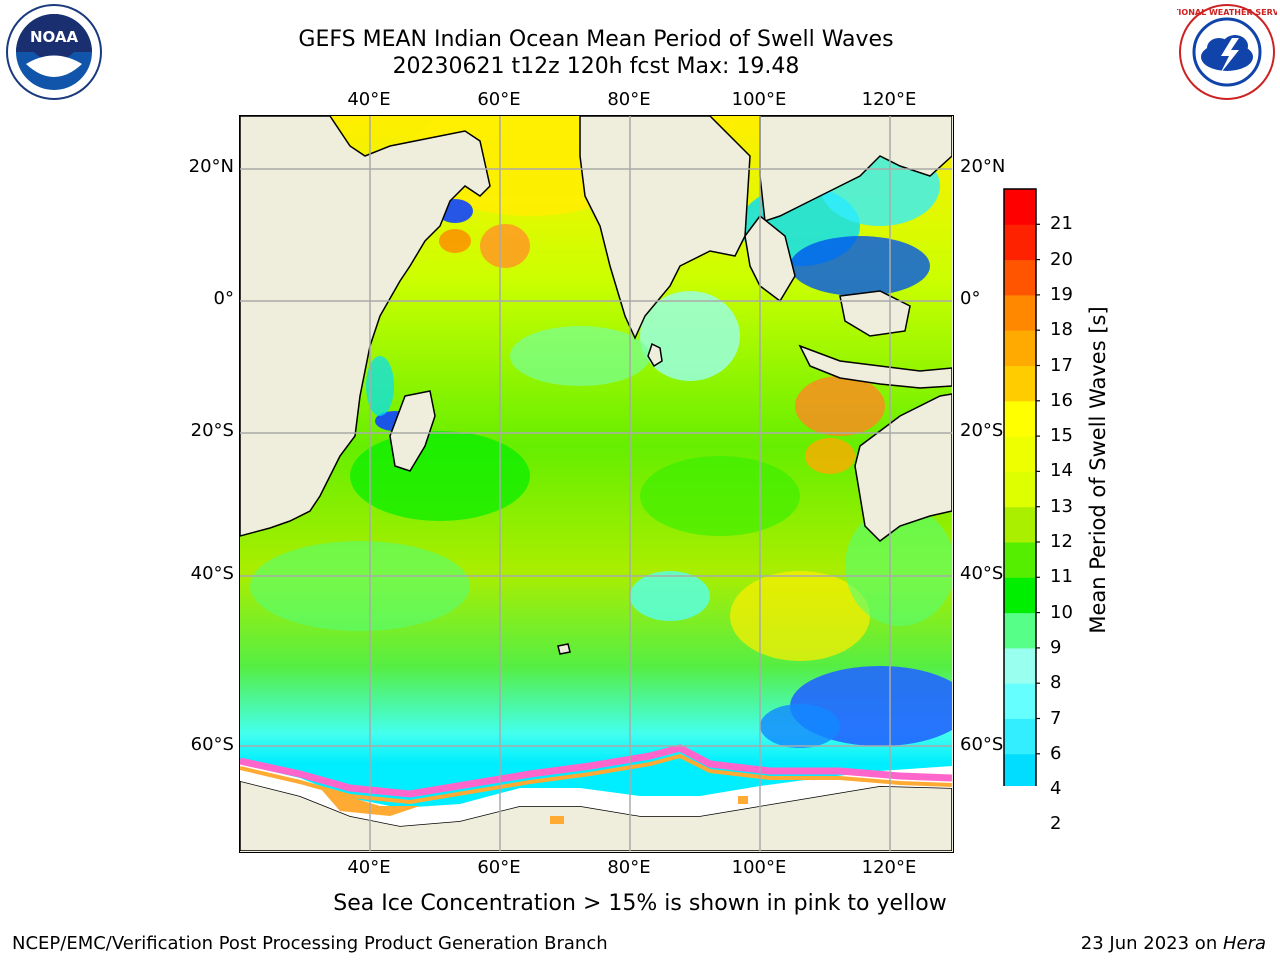 The width and height of the screenshot is (1280, 960). I want to click on colorbar-tick-label: 8, so click(1056, 683).